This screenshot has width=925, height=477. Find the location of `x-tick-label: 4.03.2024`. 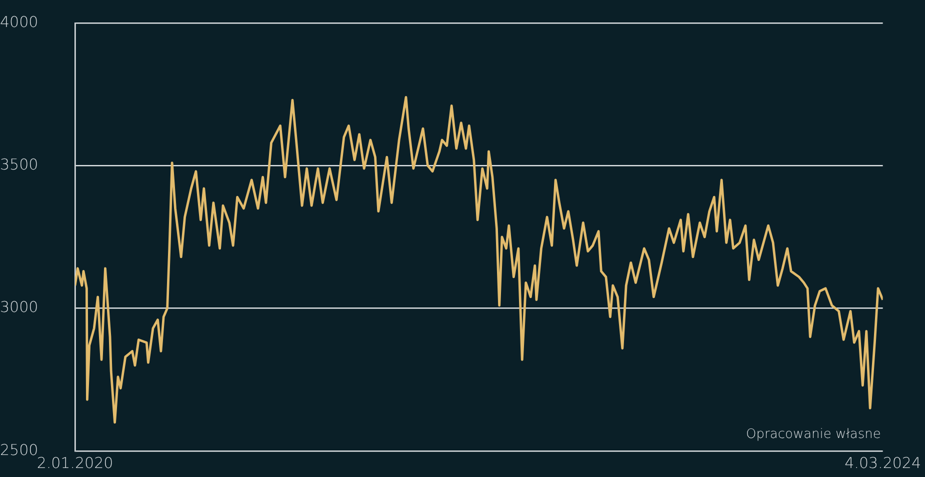

x-tick-label: 4.03.2024 is located at coordinates (882, 463).